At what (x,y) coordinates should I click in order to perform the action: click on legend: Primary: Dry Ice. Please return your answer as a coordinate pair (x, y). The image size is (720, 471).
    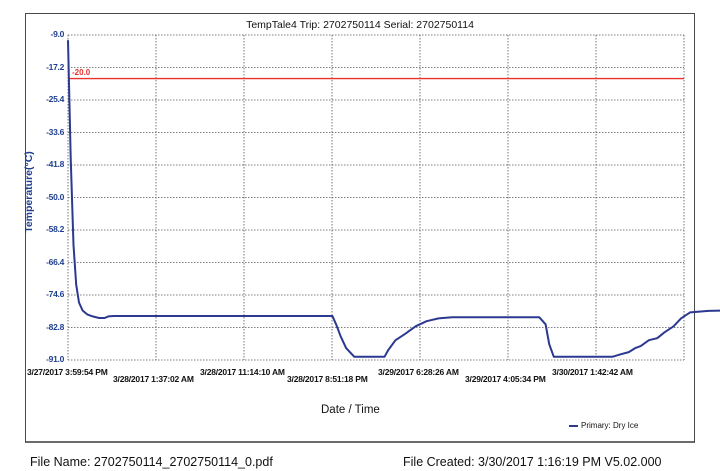
    Looking at the image, I should click on (603, 425).